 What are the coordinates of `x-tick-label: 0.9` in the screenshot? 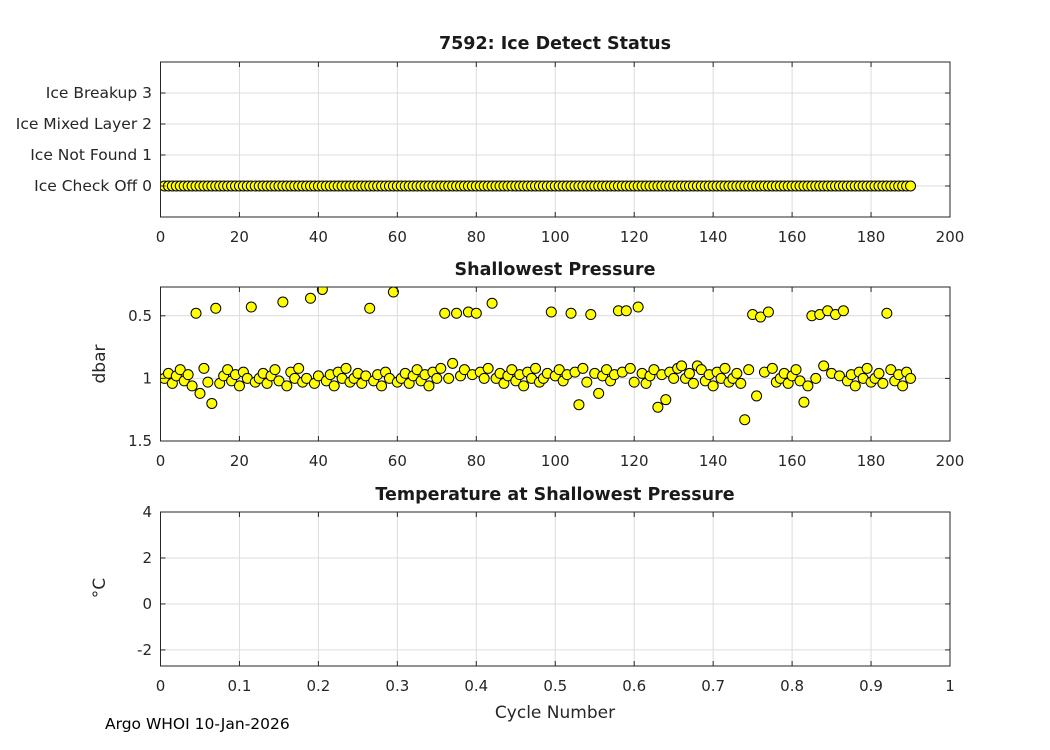 It's located at (871, 686).